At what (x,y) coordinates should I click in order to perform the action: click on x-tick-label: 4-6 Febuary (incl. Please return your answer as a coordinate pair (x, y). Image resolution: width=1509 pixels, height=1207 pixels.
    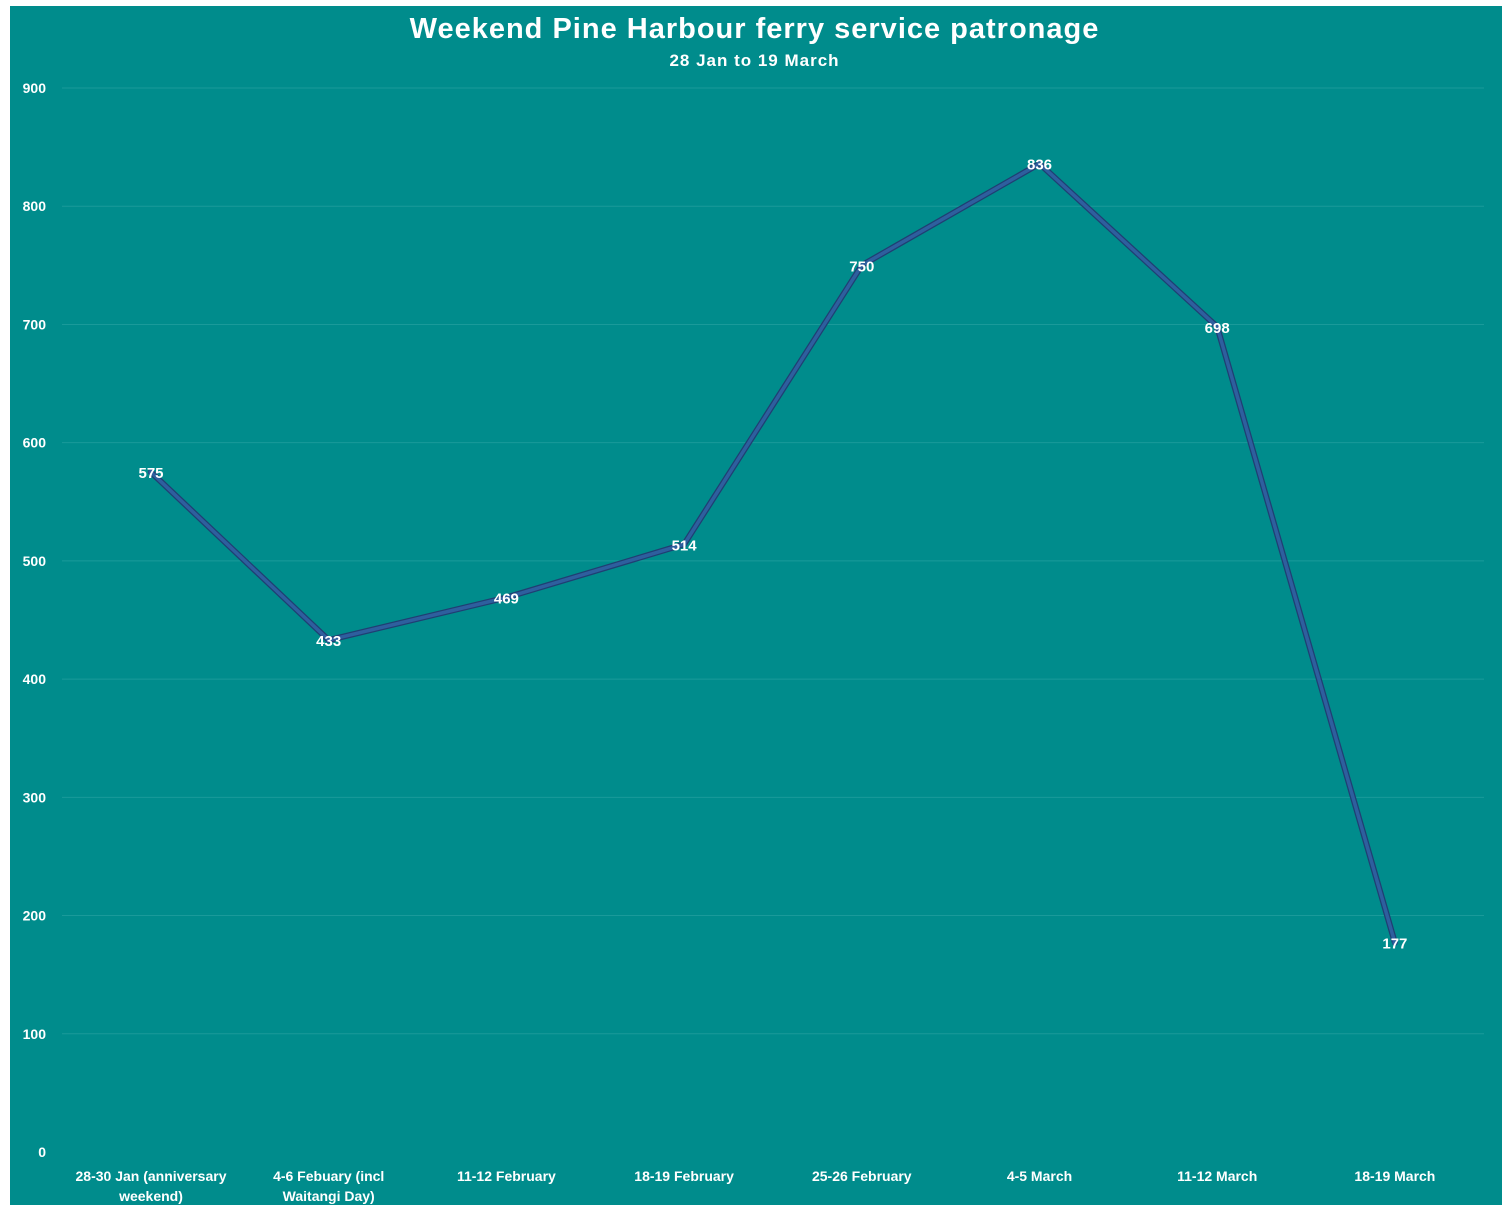
    Looking at the image, I should click on (328, 1176).